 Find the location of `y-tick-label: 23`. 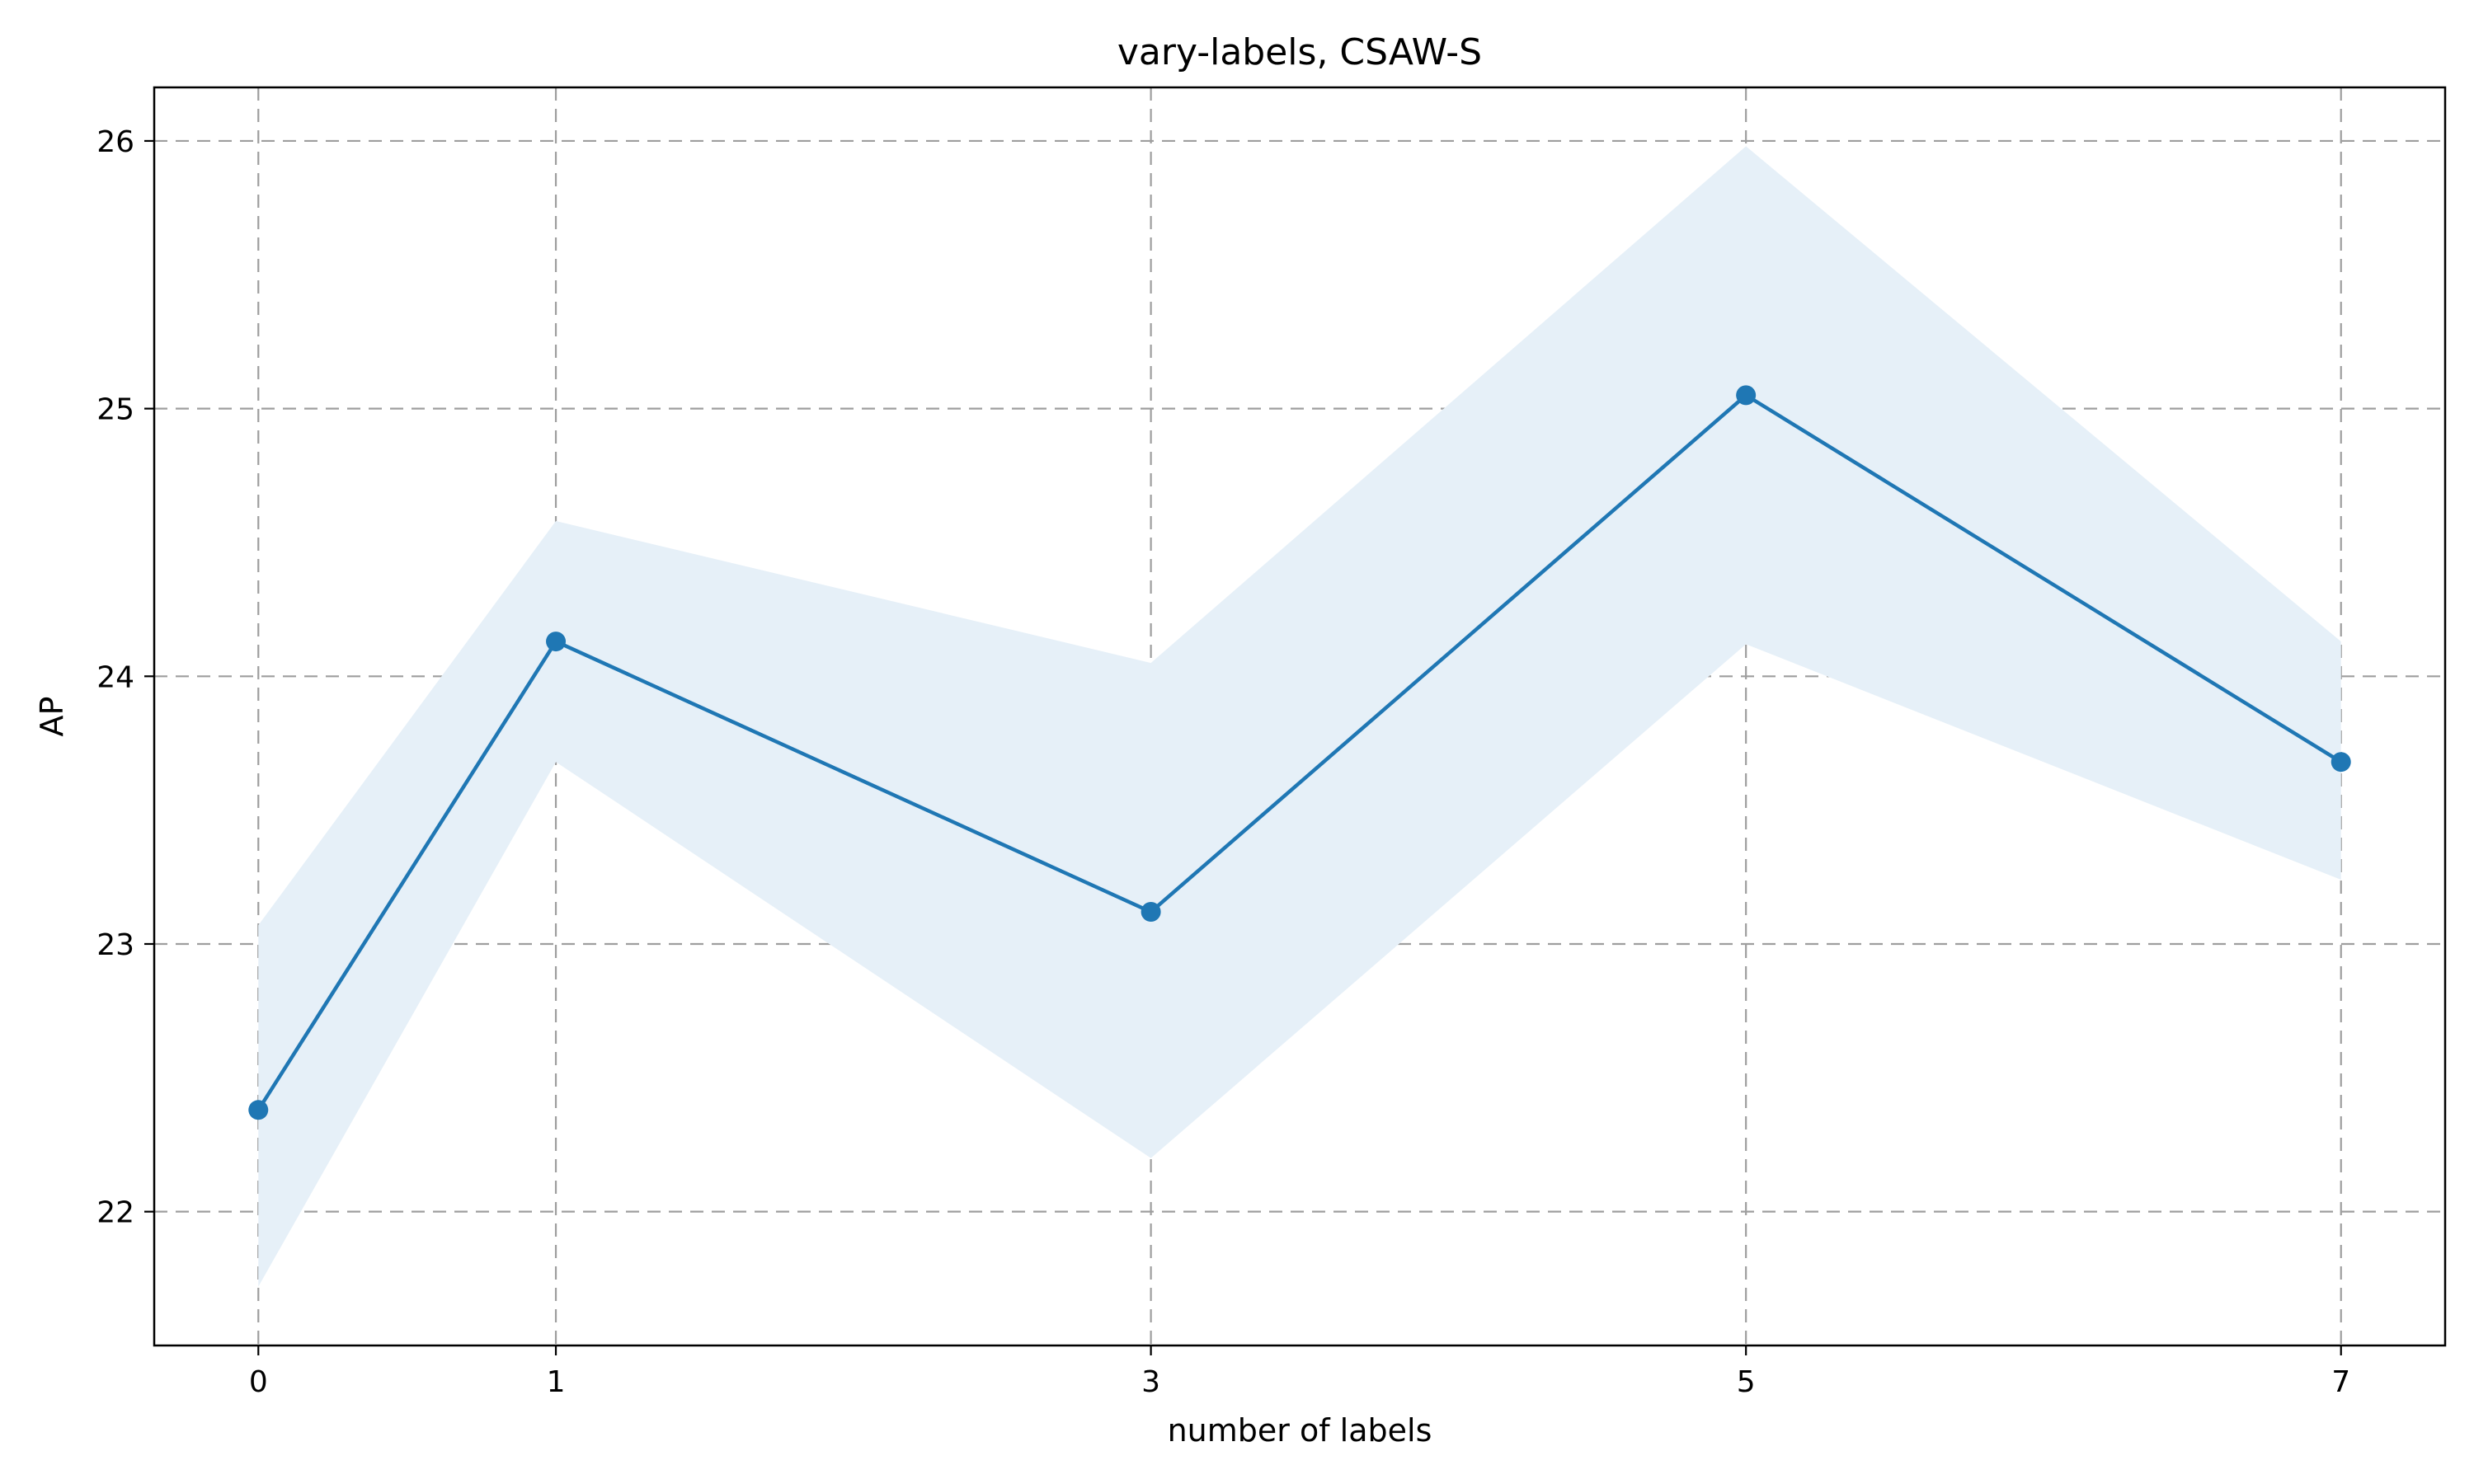

y-tick-label: 23 is located at coordinates (115, 945).